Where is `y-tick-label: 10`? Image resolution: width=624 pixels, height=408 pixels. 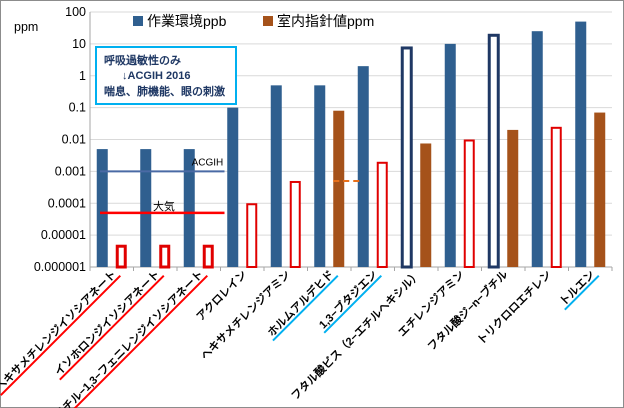
y-tick-label: 10 is located at coordinates (79, 44).